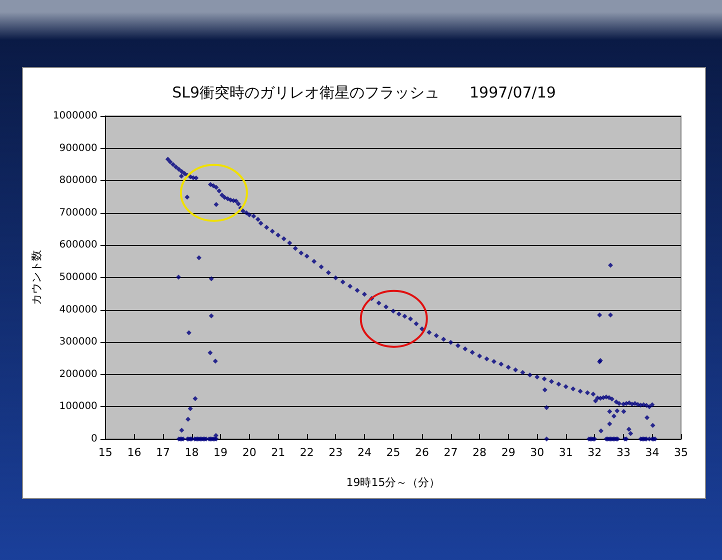 The height and width of the screenshot is (560, 722). What do you see at coordinates (78, 245) in the screenshot?
I see `y-tick-label: 600000` at bounding box center [78, 245].